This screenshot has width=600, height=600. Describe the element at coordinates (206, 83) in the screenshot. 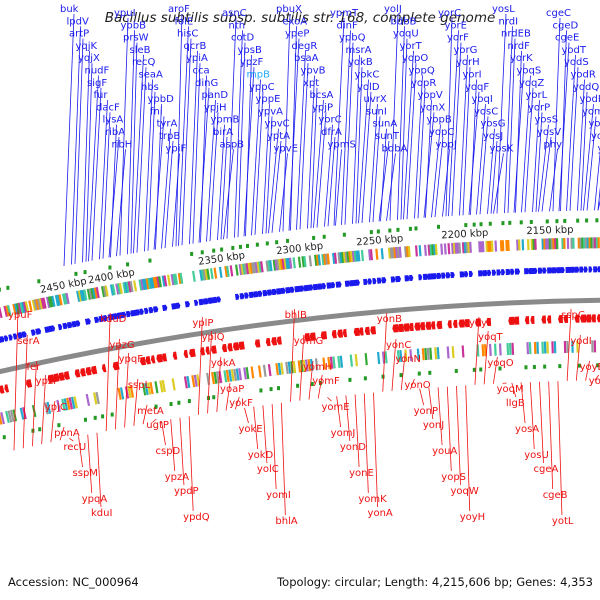

I see `forward-gene-label: dinG` at that location.